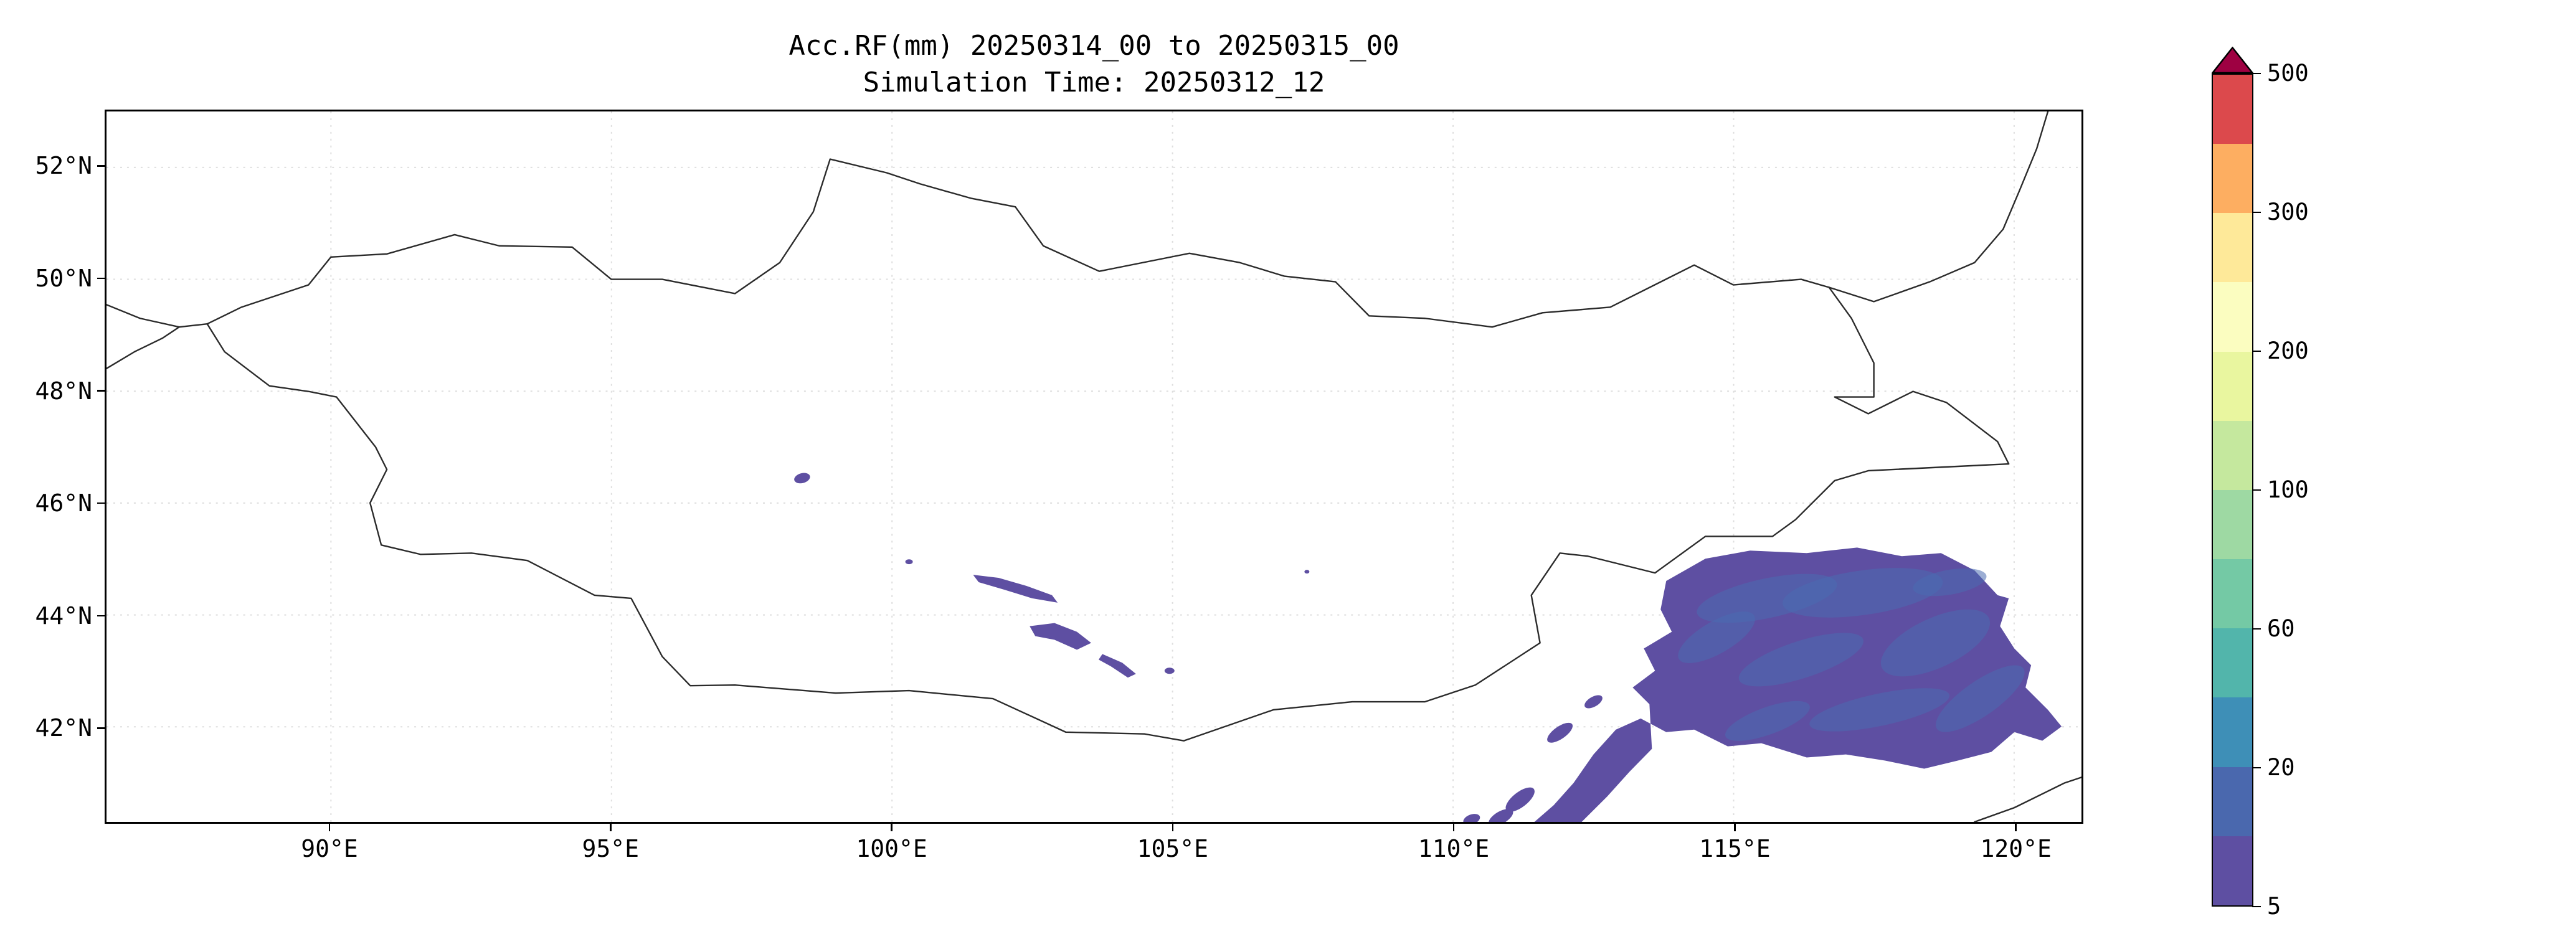 The width and height of the screenshot is (2576, 934). I want to click on x-tick-label: 90°E, so click(329, 849).